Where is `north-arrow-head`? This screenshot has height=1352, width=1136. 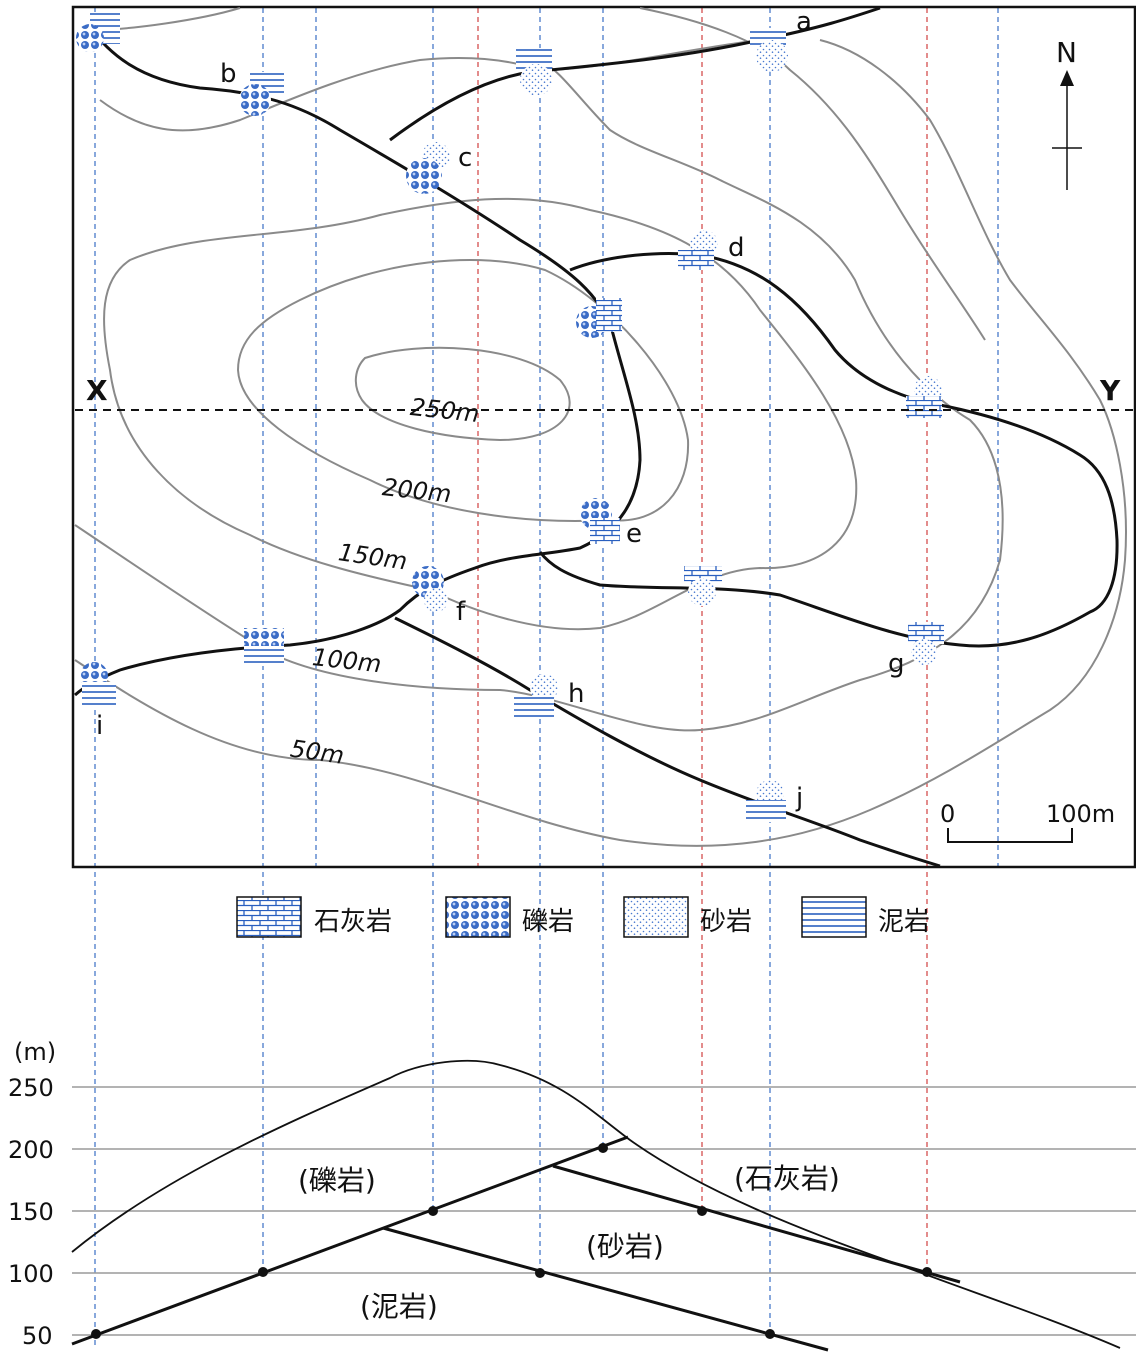
north-arrow-head is located at coordinates (1067, 78).